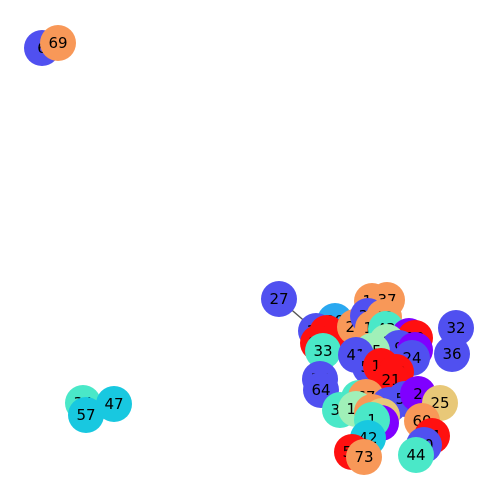  I want to click on node-47: 47, so click(114, 404).